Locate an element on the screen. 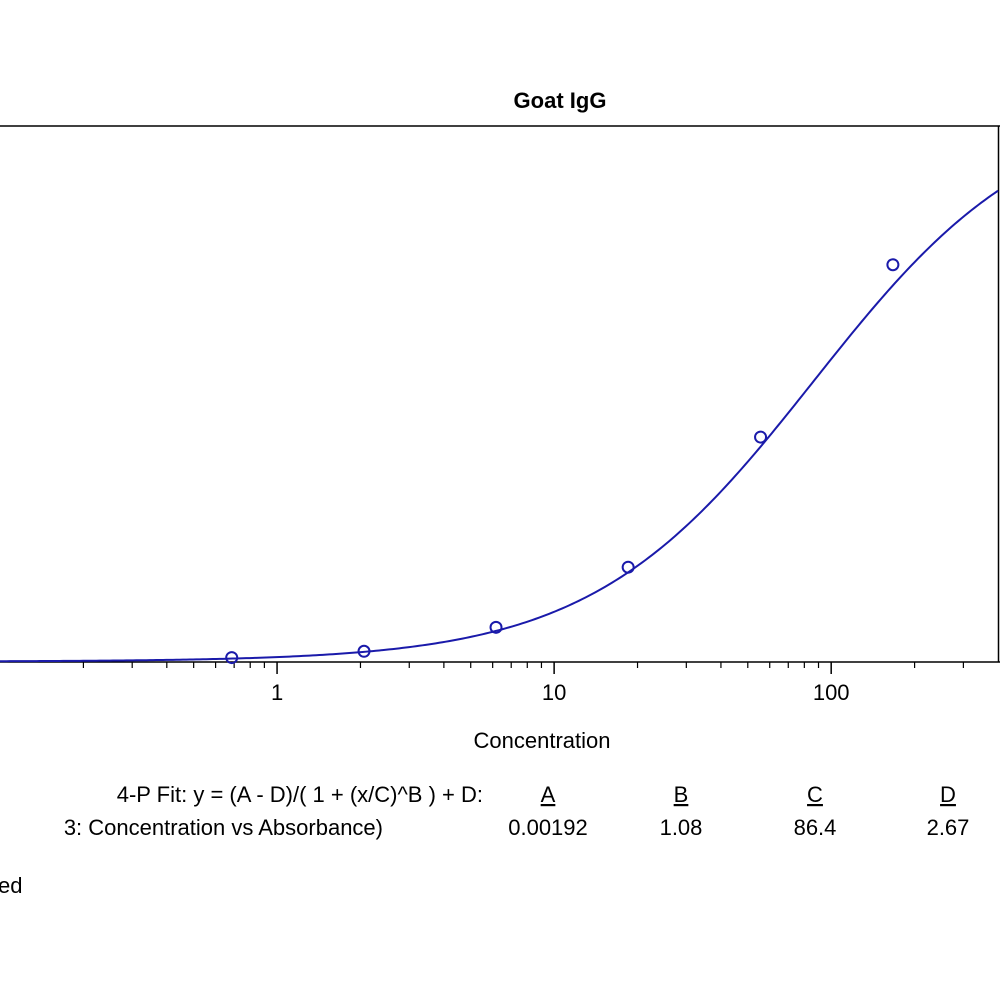 The image size is (1000, 1000). x-minor-ticks is located at coordinates (523, 665).